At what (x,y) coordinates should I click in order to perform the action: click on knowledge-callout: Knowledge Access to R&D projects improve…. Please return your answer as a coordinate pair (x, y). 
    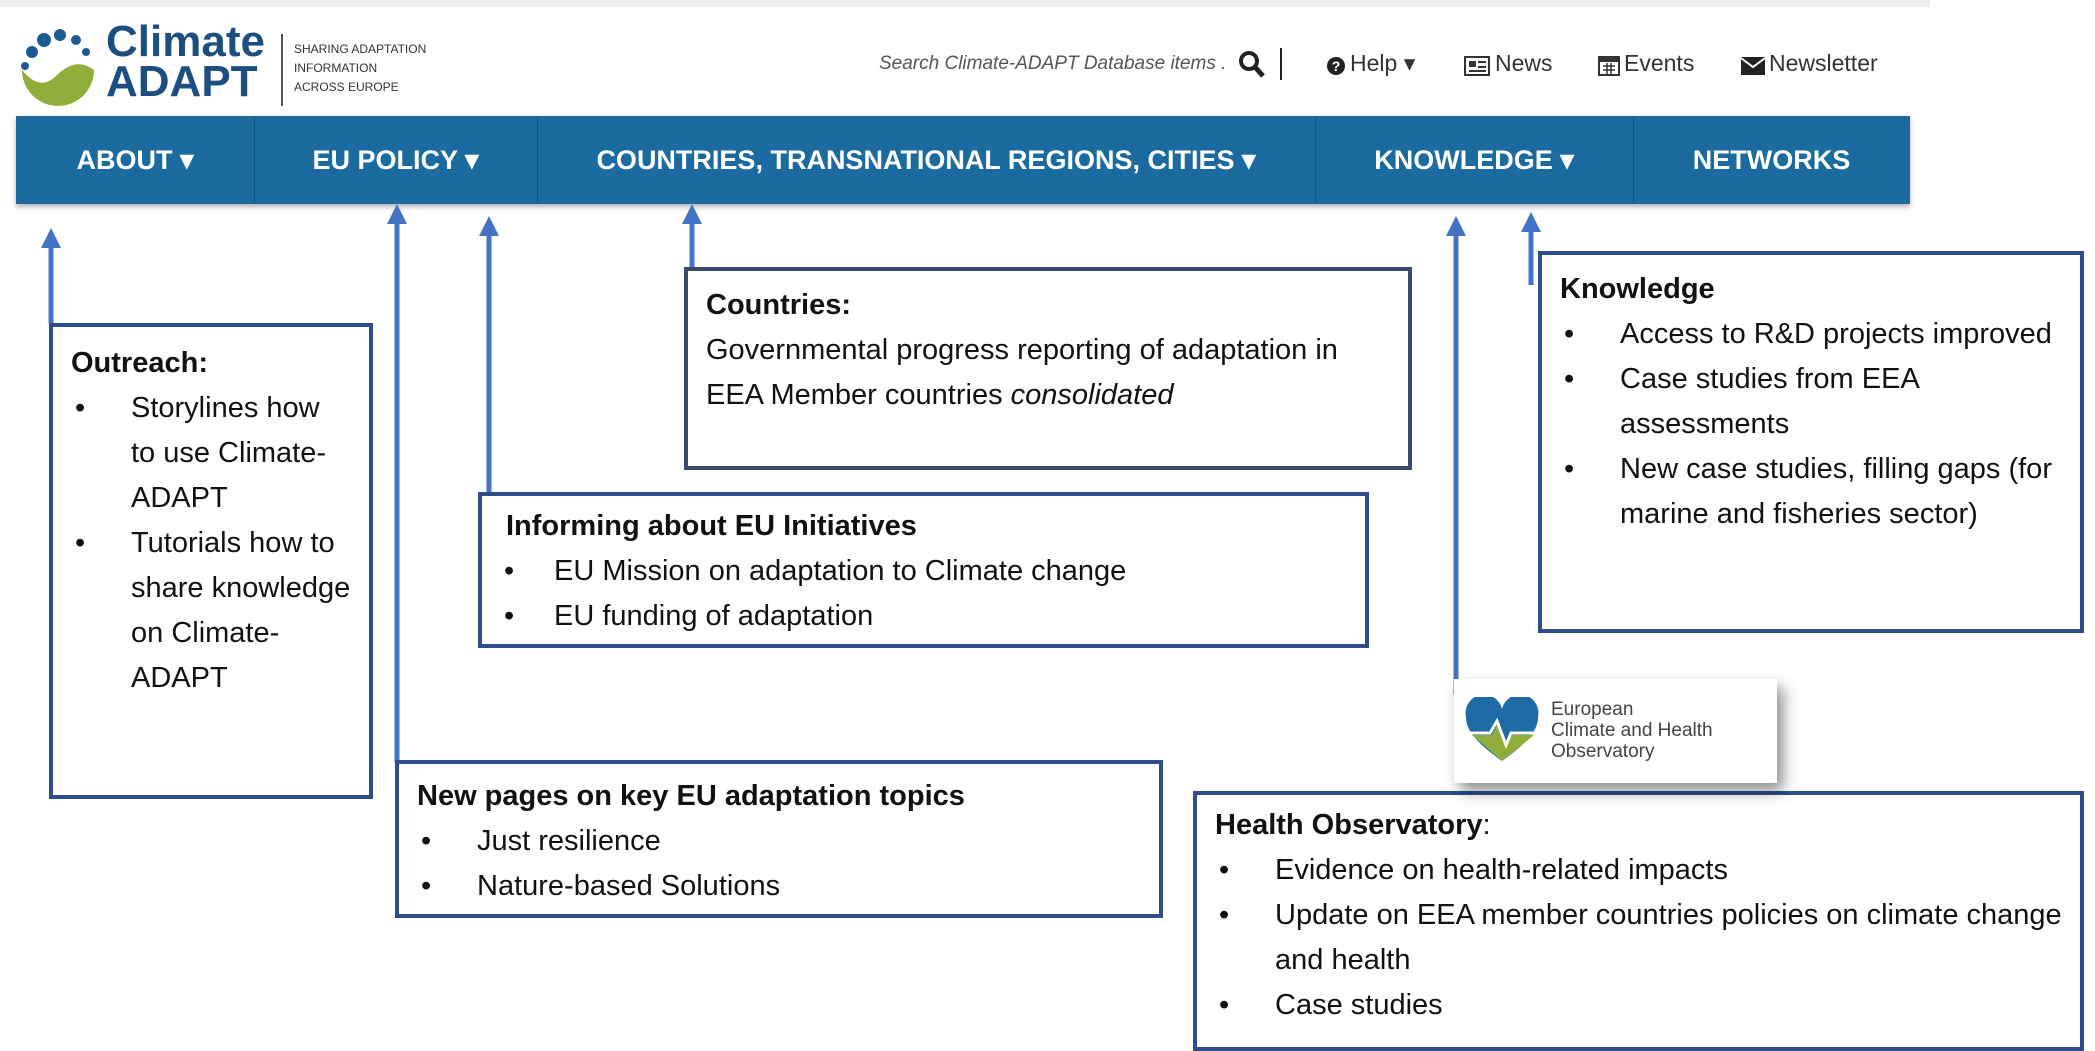
    Looking at the image, I should click on (1811, 442).